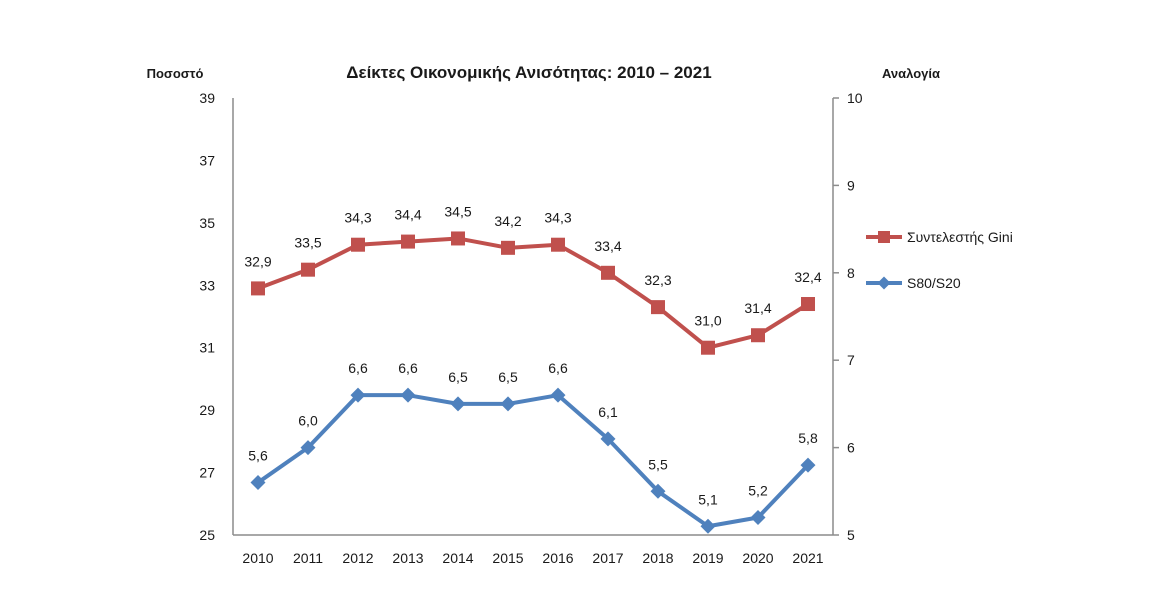 Image resolution: width=1170 pixels, height=600 pixels. What do you see at coordinates (658, 464) in the screenshot?
I see `data-label: 5,5` at bounding box center [658, 464].